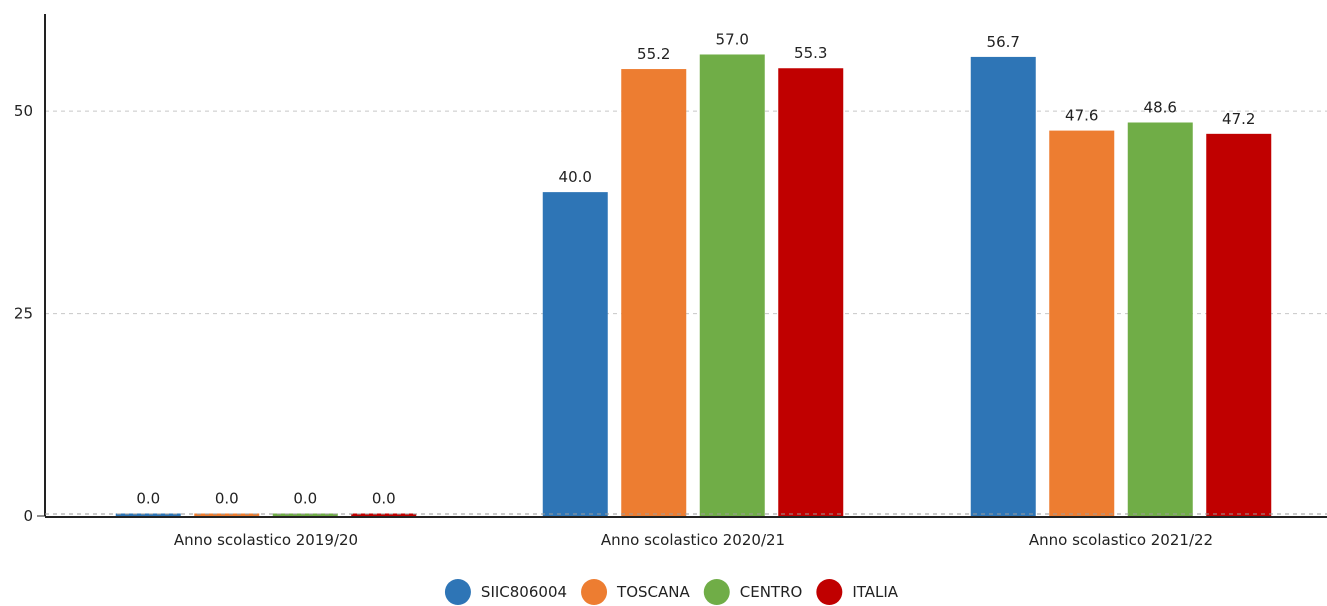 This screenshot has width=1327, height=606. What do you see at coordinates (575, 177) in the screenshot?
I see `data-label: 40.0` at bounding box center [575, 177].